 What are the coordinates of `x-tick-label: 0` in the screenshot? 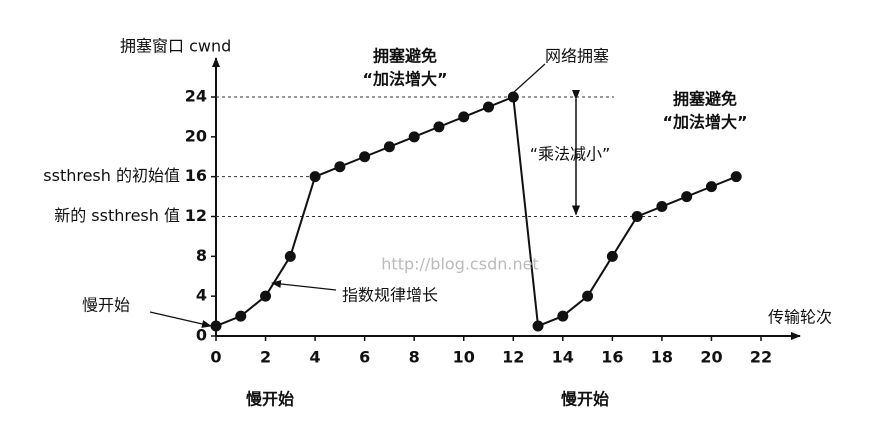 It's located at (215, 357).